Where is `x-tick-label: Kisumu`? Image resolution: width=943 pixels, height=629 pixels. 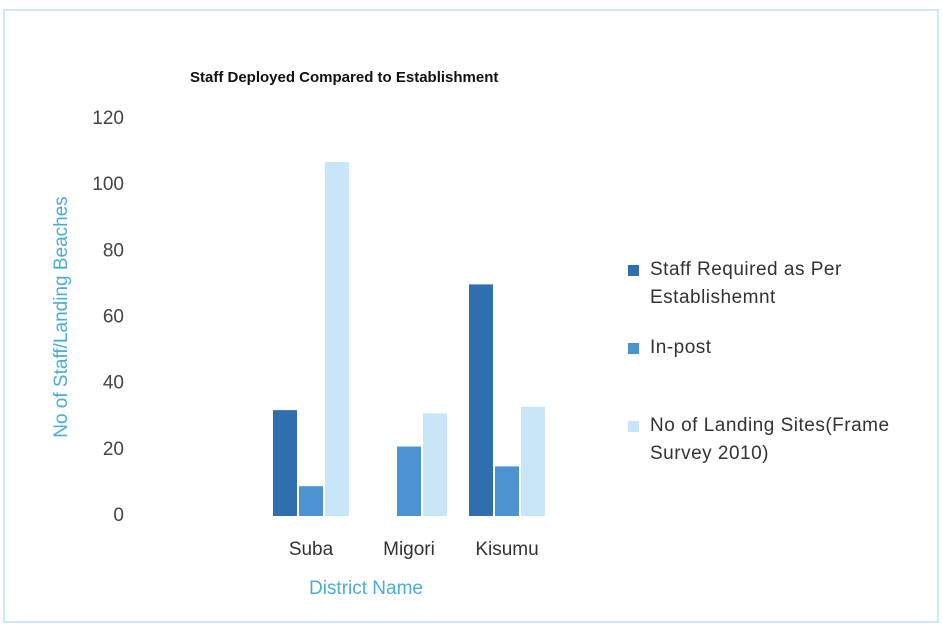 x-tick-label: Kisumu is located at coordinates (506, 549).